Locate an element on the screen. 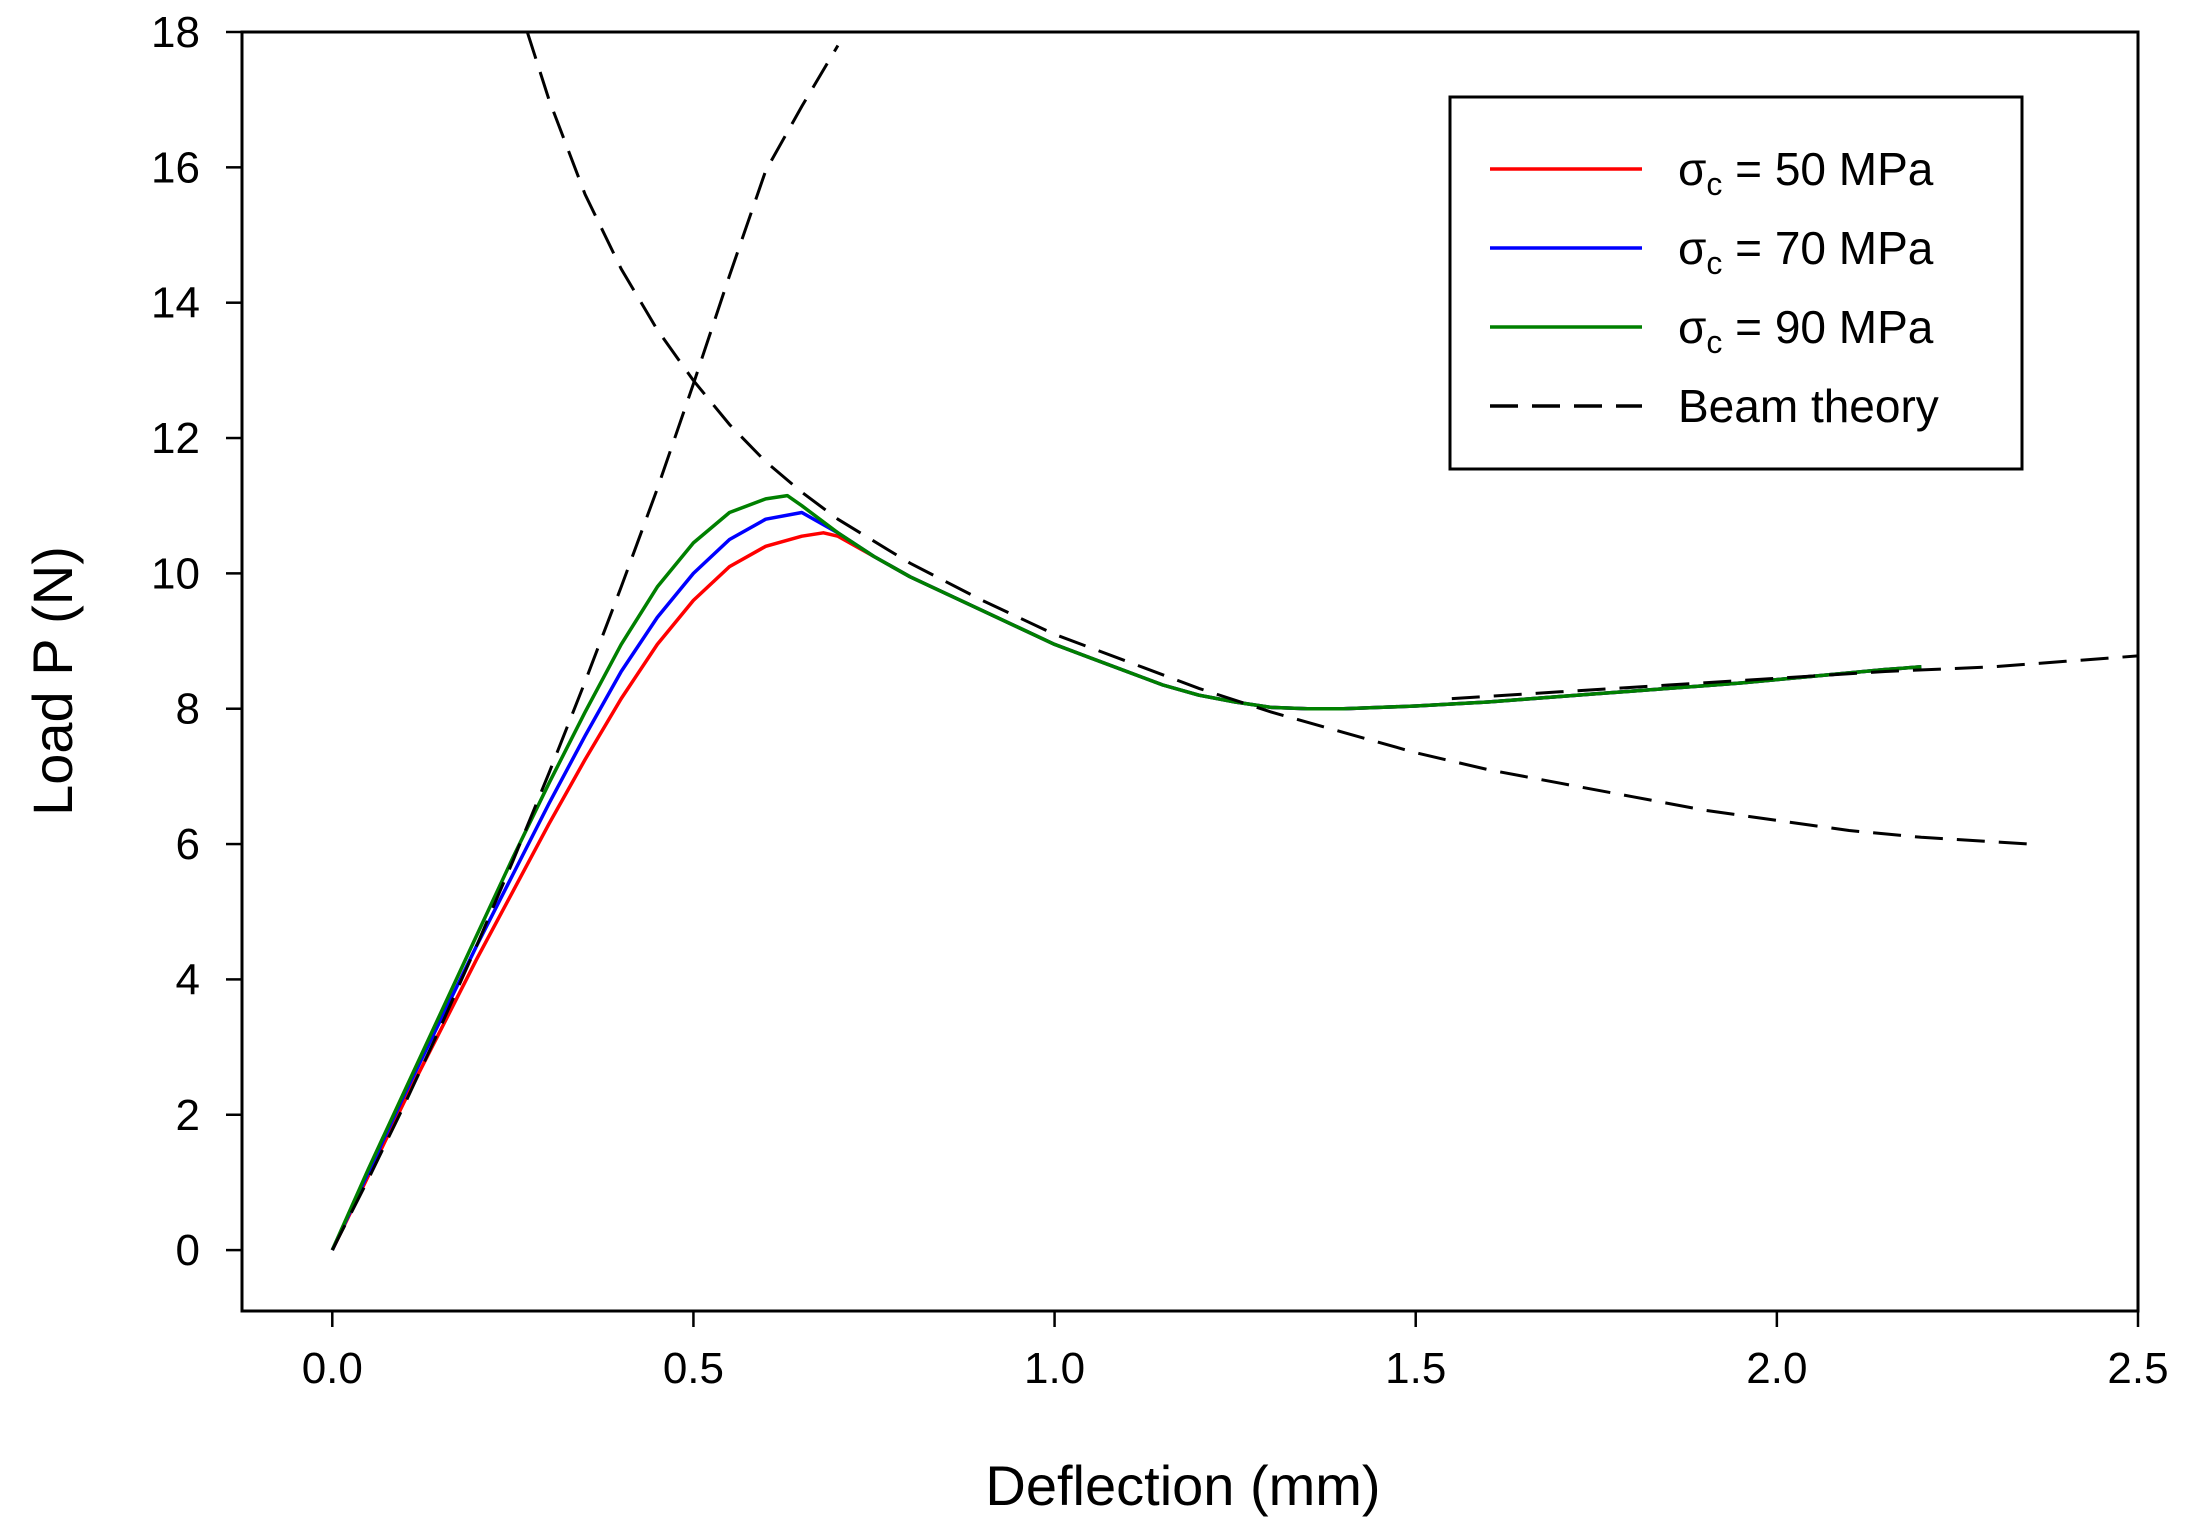 The height and width of the screenshot is (1531, 2186). legend-label-2: σc = 70 MPa is located at coordinates (1806, 251).